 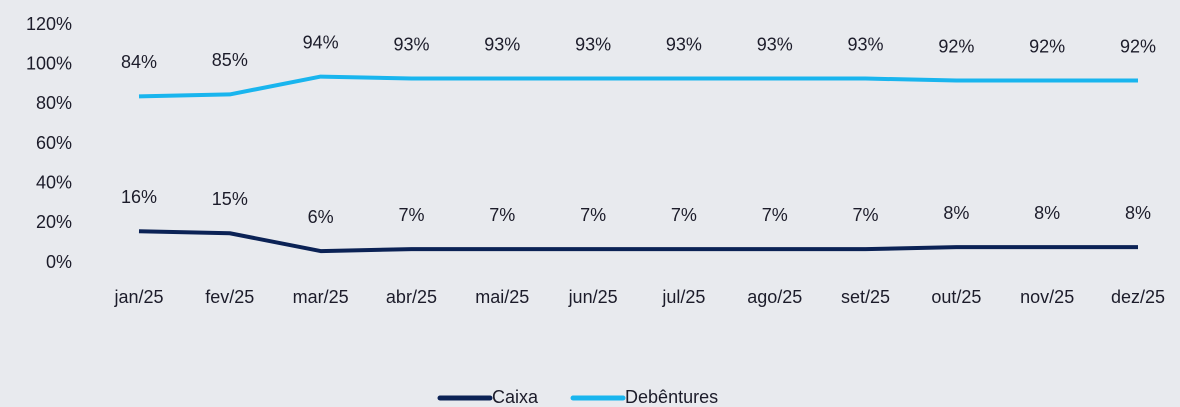 What do you see at coordinates (683, 297) in the screenshot?
I see `x-tick-label: jul/25` at bounding box center [683, 297].